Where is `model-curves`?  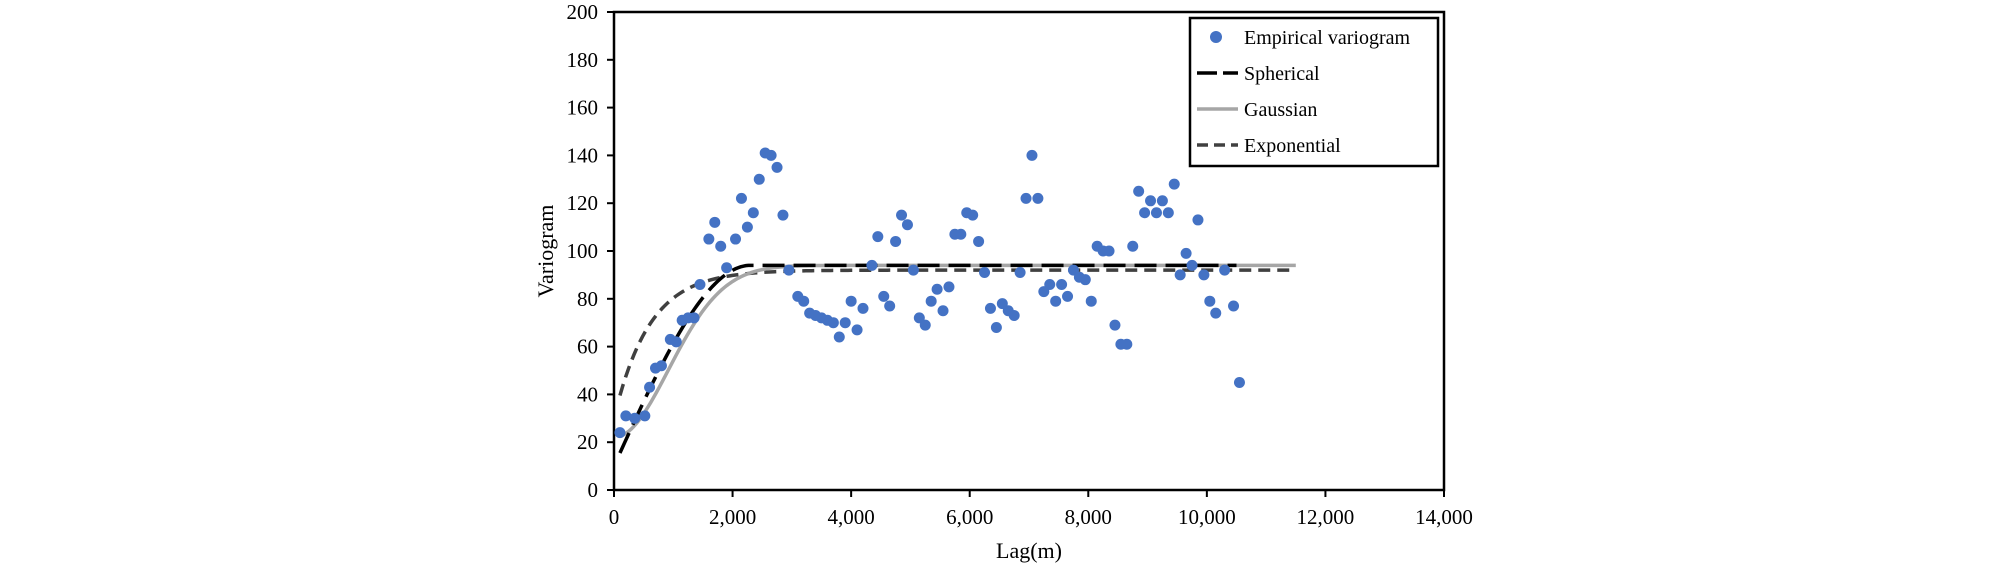 model-curves is located at coordinates (957, 358).